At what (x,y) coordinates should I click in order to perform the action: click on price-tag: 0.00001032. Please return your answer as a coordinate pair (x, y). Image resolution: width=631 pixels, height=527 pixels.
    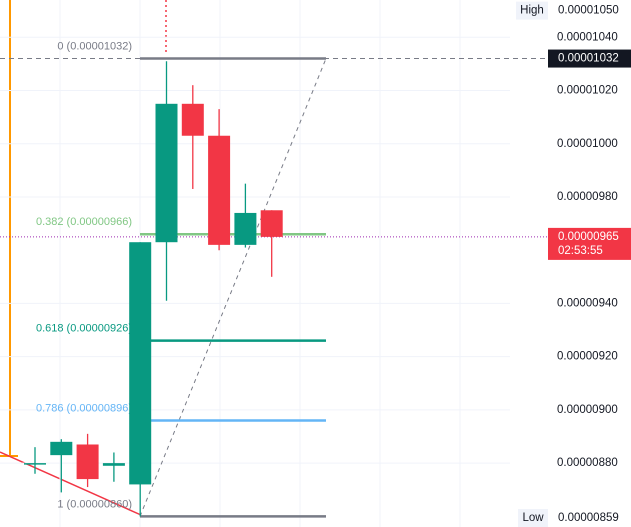
    Looking at the image, I should click on (588, 59).